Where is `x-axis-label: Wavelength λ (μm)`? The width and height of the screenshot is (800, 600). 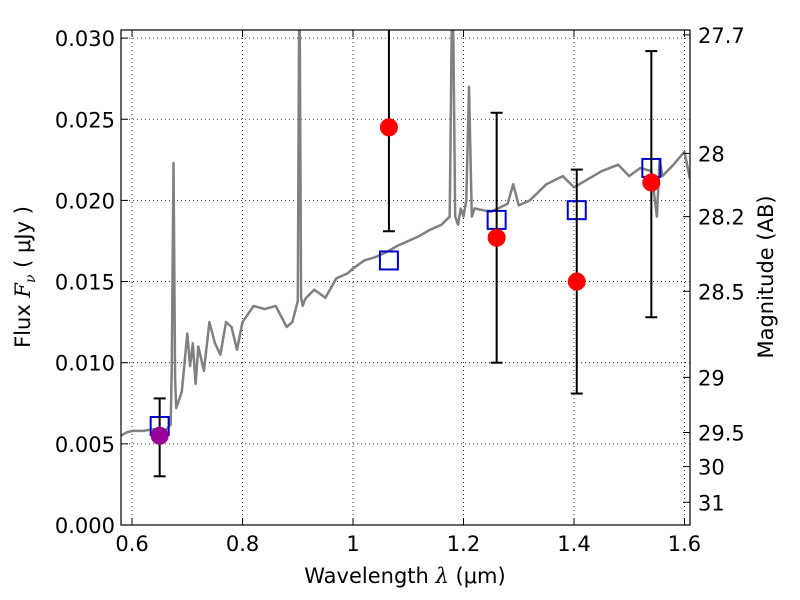
x-axis-label: Wavelength λ (μm) is located at coordinates (404, 576).